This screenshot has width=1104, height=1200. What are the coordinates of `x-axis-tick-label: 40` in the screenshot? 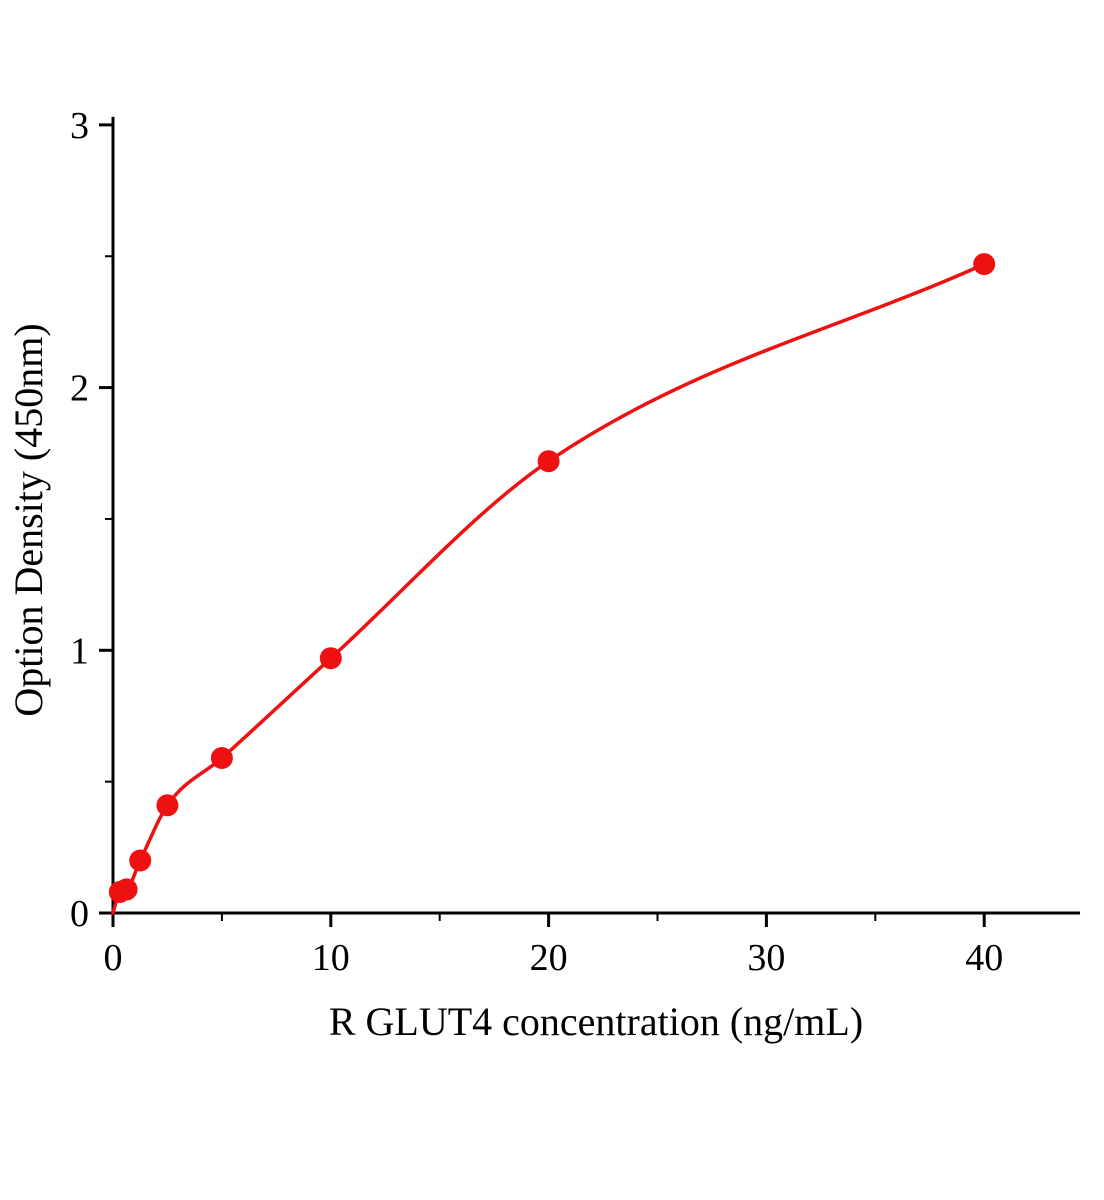 It's located at (984, 958).